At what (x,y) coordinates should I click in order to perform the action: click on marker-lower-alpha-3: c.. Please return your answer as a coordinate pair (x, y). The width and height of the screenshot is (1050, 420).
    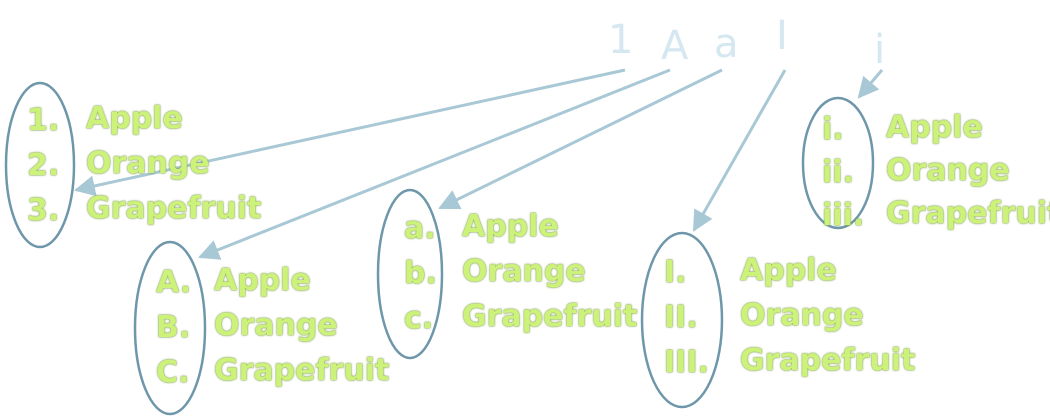
    Looking at the image, I should click on (419, 318).